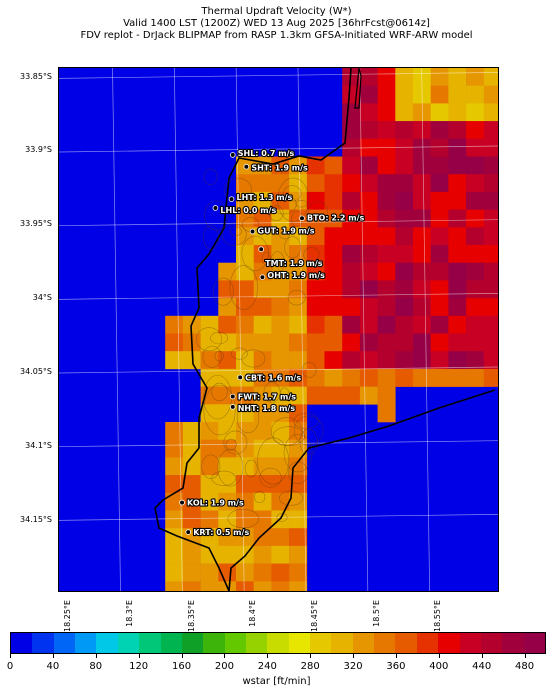 The height and width of the screenshot is (692, 553). What do you see at coordinates (246, 166) in the screenshot?
I see `station-marker-sht` at bounding box center [246, 166].